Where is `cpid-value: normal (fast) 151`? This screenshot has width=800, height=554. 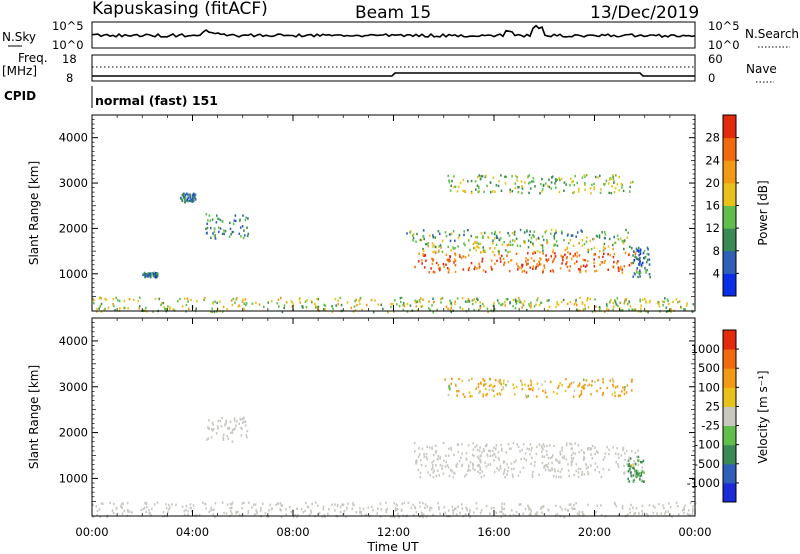
cpid-value: normal (fast) 151 is located at coordinates (156, 100).